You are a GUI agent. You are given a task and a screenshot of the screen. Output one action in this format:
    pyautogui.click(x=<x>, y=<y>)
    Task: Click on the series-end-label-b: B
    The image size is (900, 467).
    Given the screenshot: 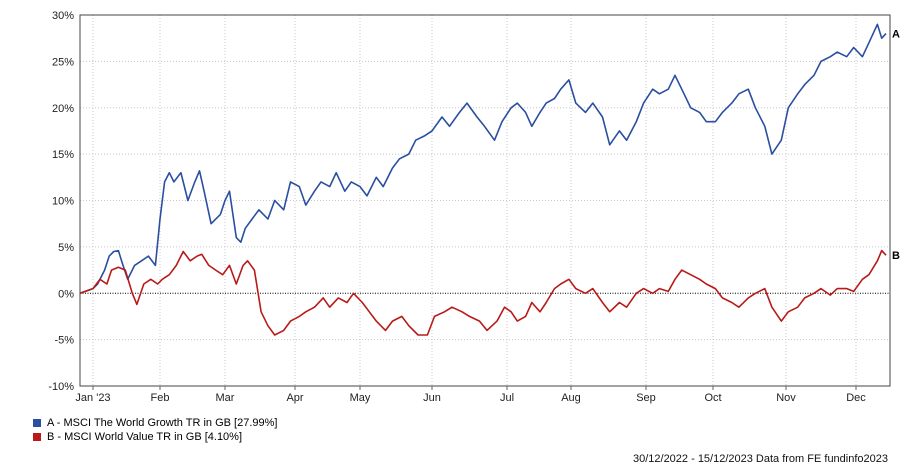 What is the action you would take?
    pyautogui.click(x=896, y=256)
    